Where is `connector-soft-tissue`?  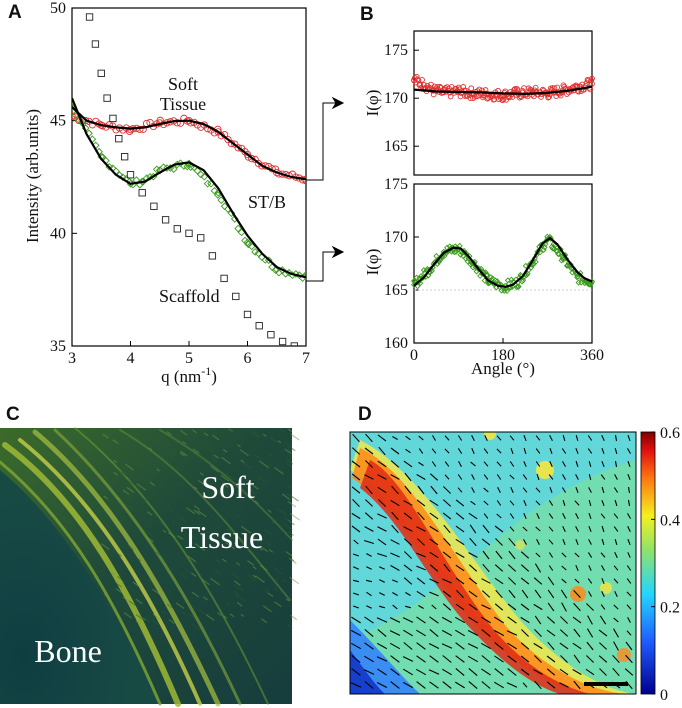
connector-soft-tissue is located at coordinates (324, 141).